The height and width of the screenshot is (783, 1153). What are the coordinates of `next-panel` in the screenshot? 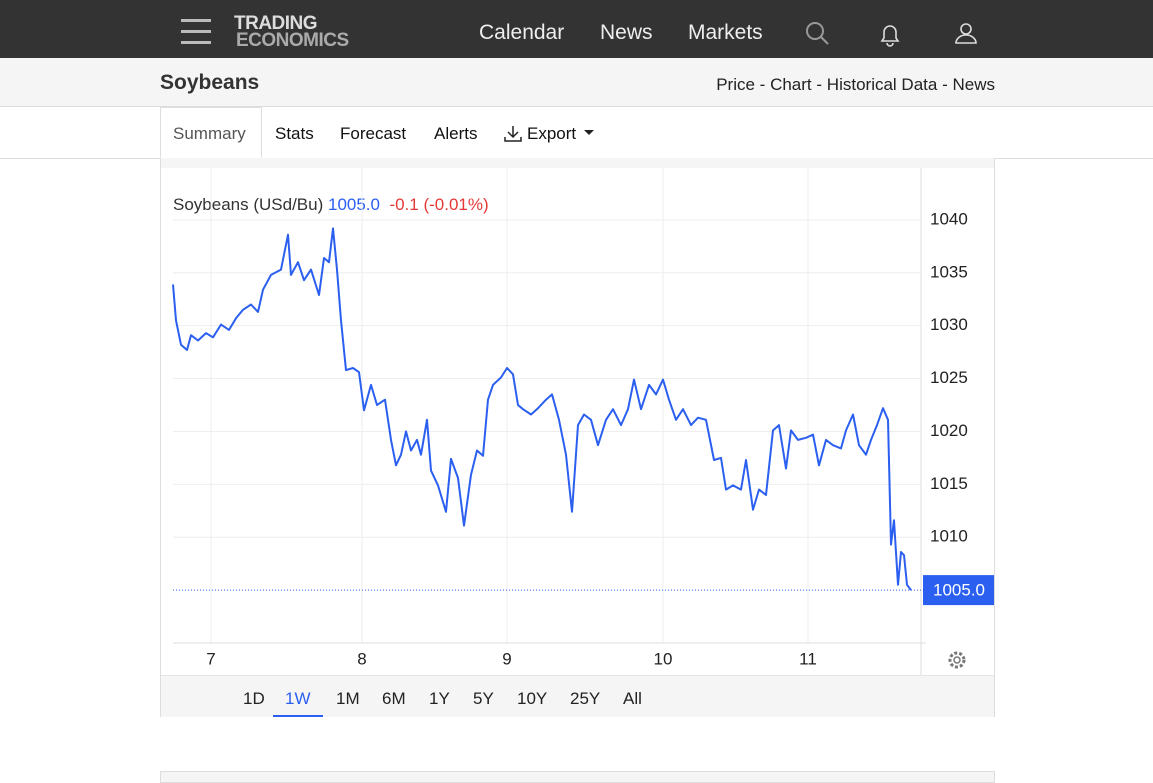 It's located at (577, 777).